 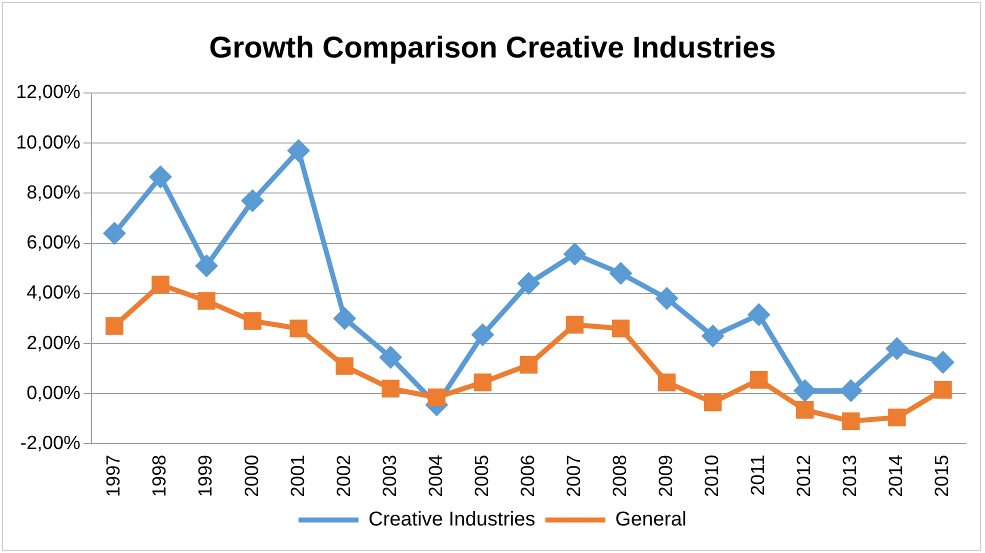 I want to click on x-tick-label: 2008, so click(x=621, y=476).